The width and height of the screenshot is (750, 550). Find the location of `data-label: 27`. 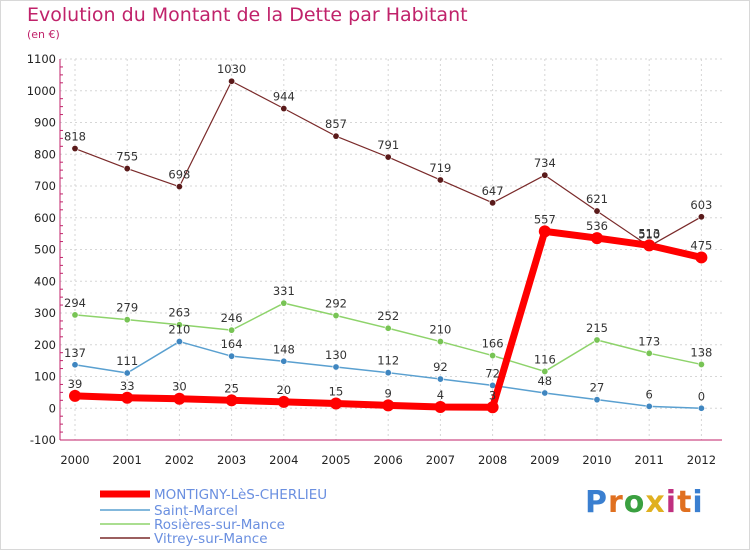

data-label: 27 is located at coordinates (597, 388).